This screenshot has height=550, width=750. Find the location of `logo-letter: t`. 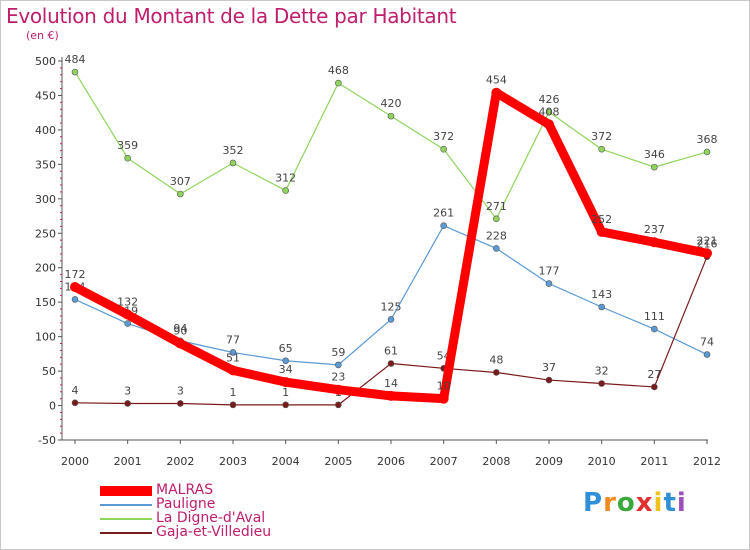

logo-letter: t is located at coordinates (670, 503).